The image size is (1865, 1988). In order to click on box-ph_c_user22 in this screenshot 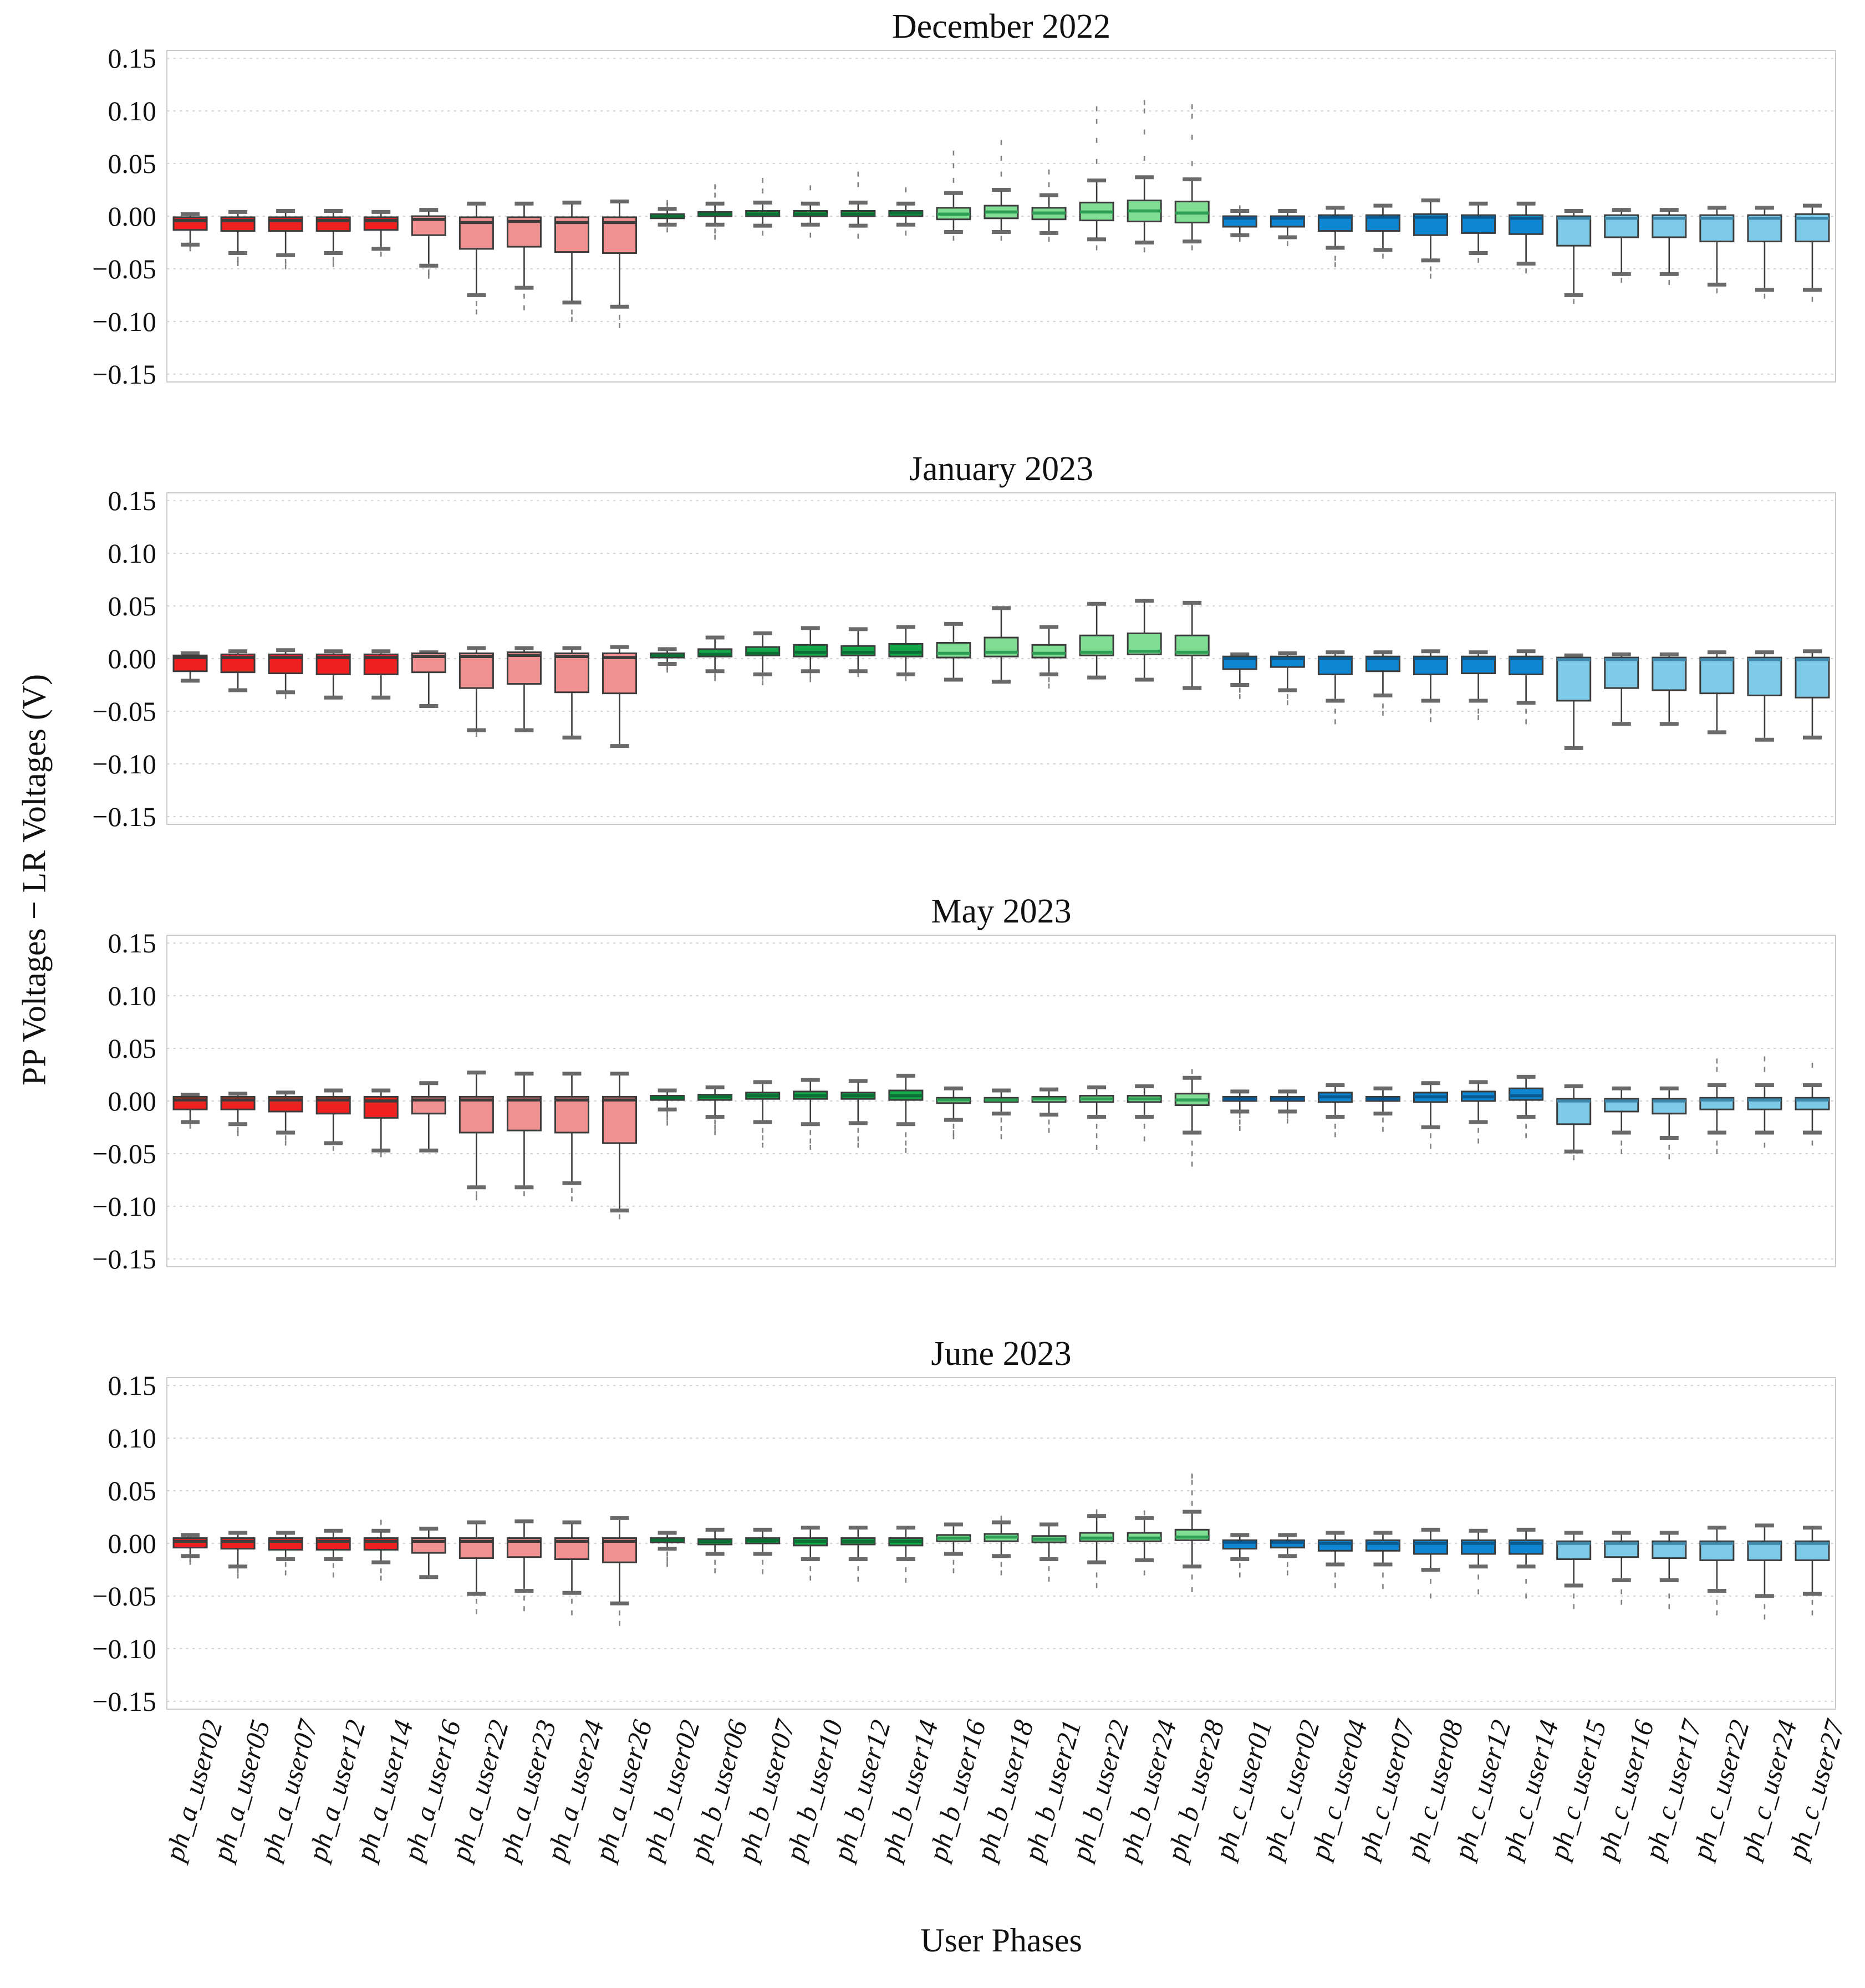, I will do `click(1717, 250)`.